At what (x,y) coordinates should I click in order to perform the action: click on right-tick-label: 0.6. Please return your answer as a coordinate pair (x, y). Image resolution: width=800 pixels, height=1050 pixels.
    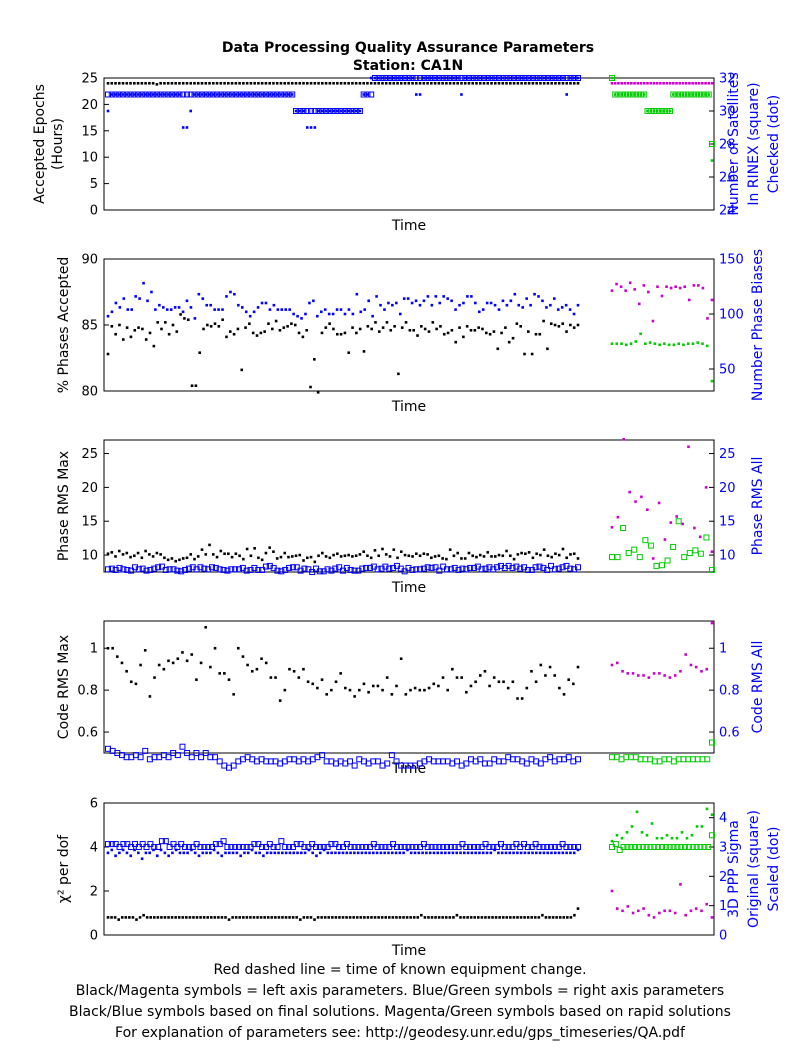
    Looking at the image, I should click on (729, 733).